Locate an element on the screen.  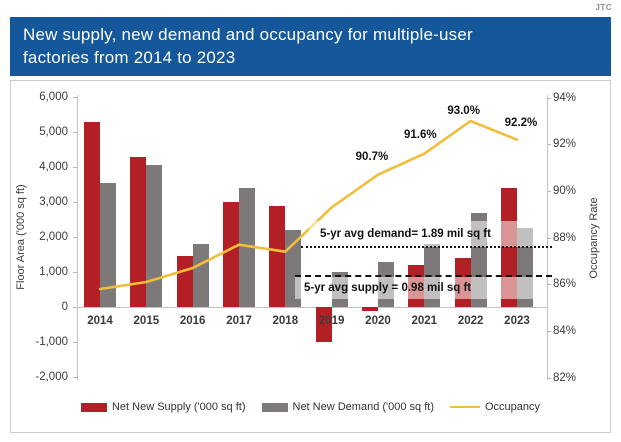
left-axis-title: Floor Area ('000 sq ft) is located at coordinates (21, 237).